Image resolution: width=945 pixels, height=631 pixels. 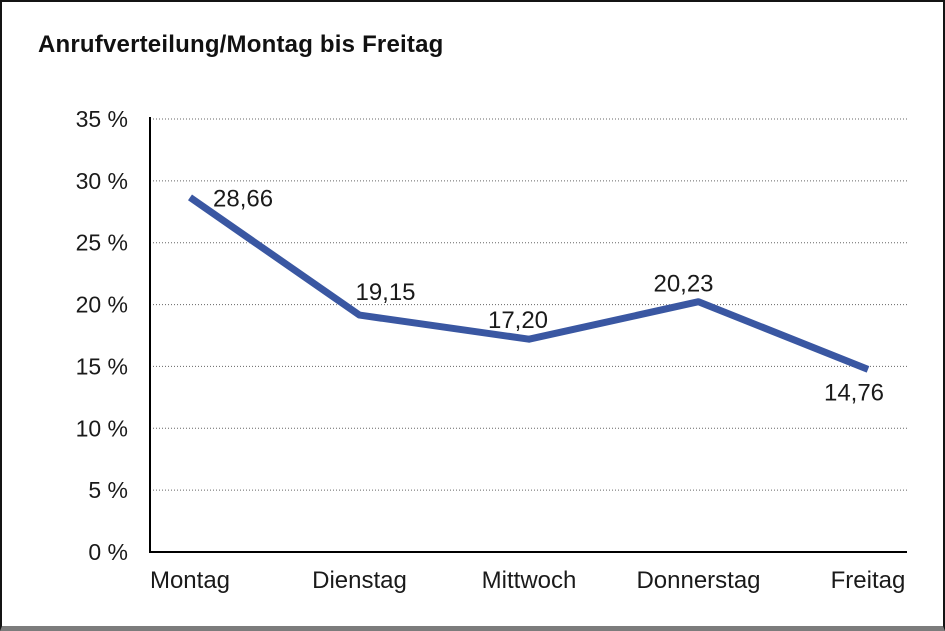 I want to click on y-tick-label: 5 %, so click(x=108, y=490).